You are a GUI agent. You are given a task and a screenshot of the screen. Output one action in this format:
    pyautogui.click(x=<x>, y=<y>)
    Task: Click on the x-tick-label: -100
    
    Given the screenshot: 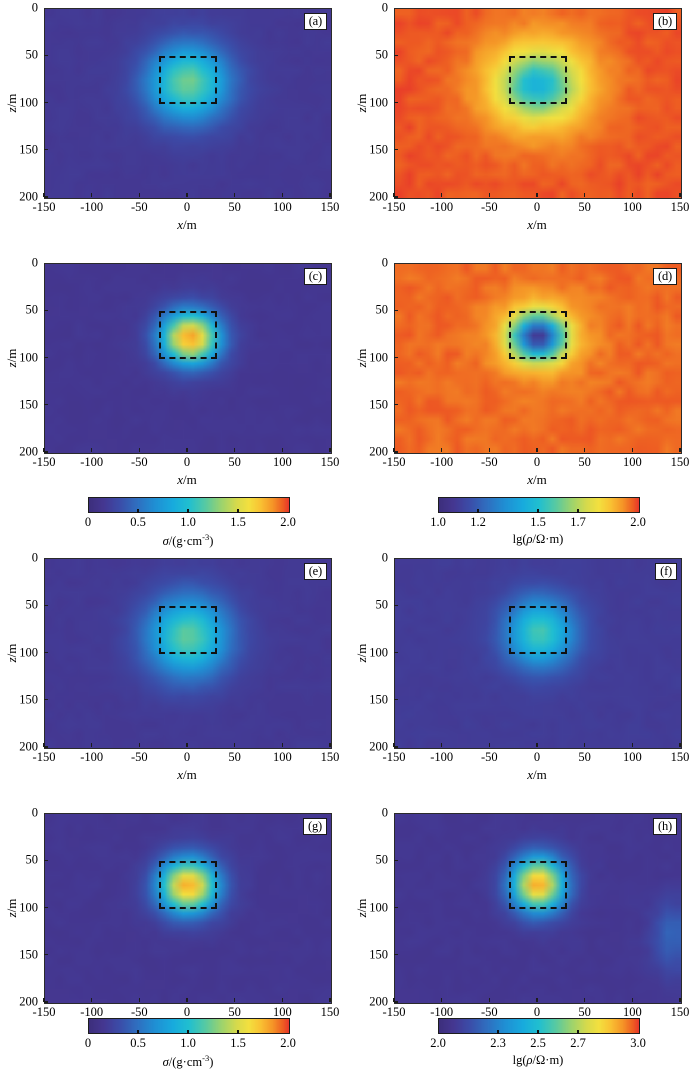 What is the action you would take?
    pyautogui.click(x=92, y=757)
    